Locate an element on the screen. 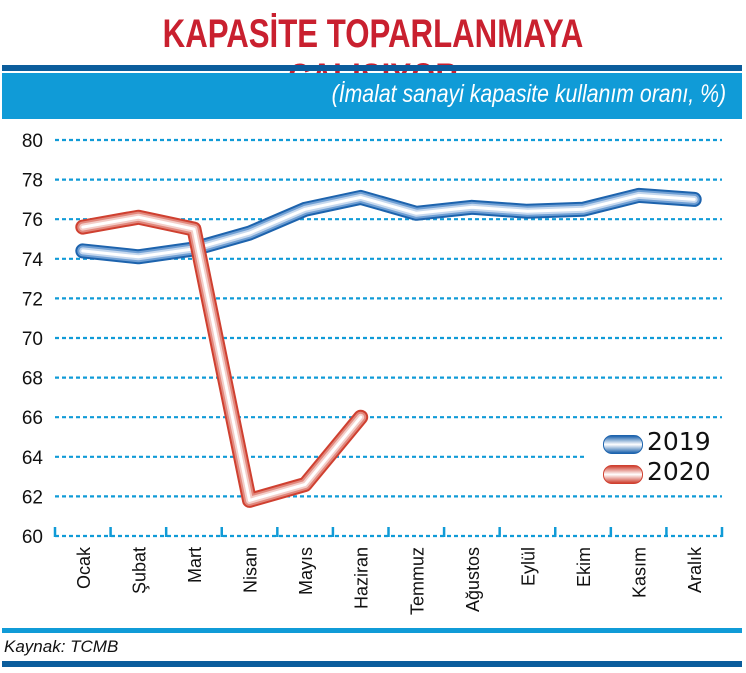  title-rule-top is located at coordinates (372, 68).